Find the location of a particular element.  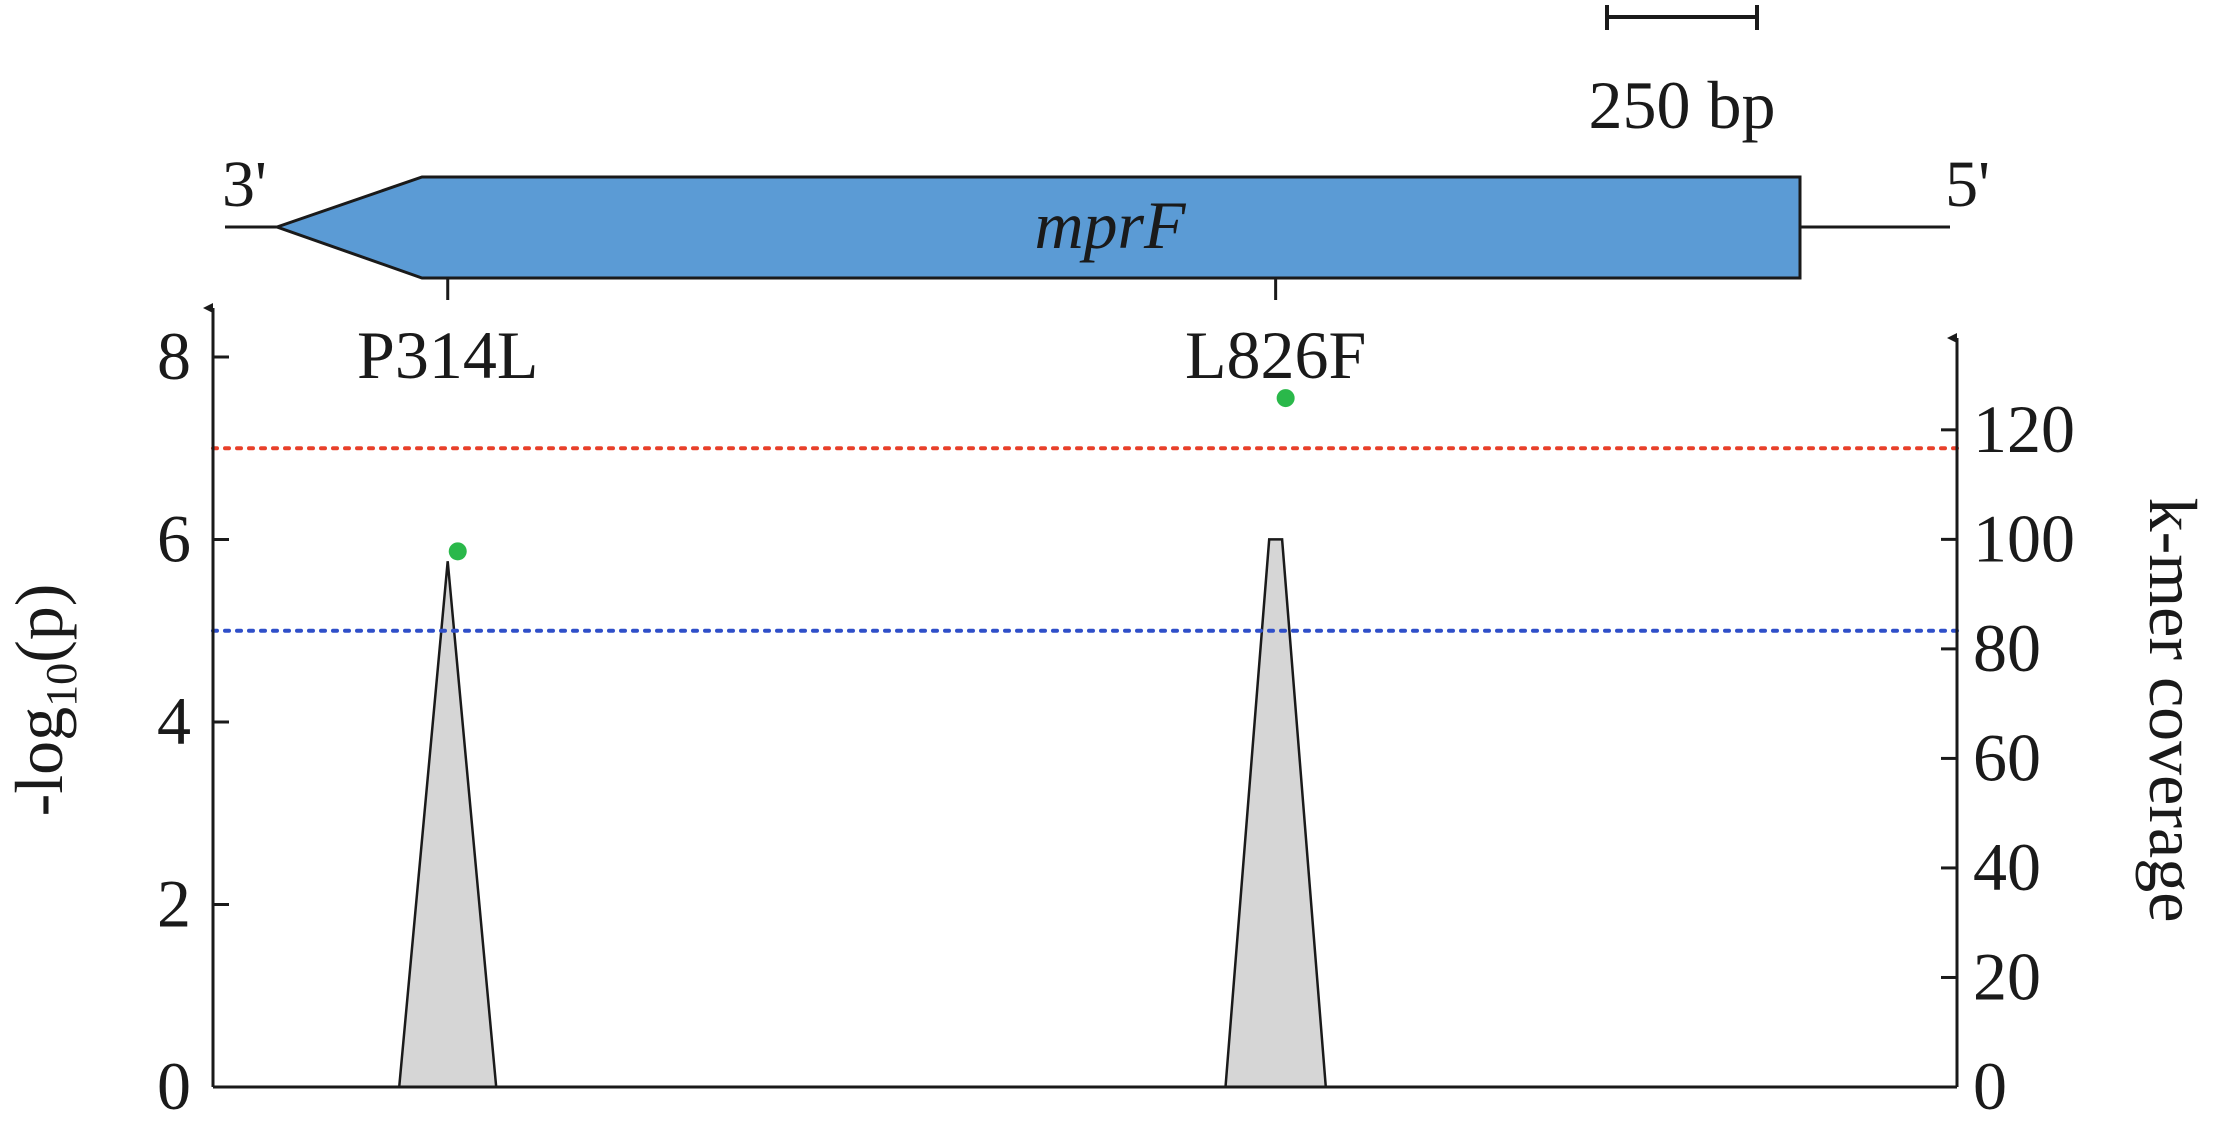

point-layer is located at coordinates (871, 475).